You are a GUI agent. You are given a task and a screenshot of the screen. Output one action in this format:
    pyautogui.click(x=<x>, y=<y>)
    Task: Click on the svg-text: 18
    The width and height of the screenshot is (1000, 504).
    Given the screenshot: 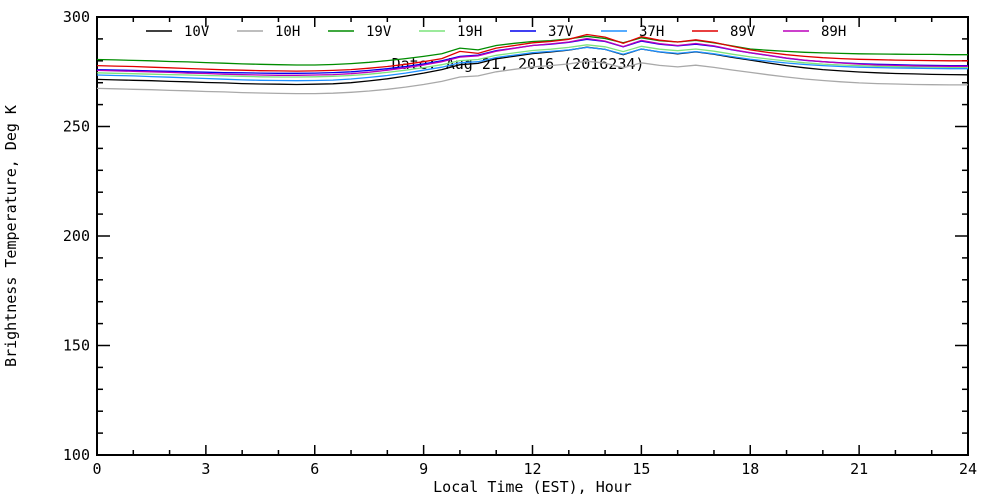 What is the action you would take?
    pyautogui.click(x=750, y=469)
    